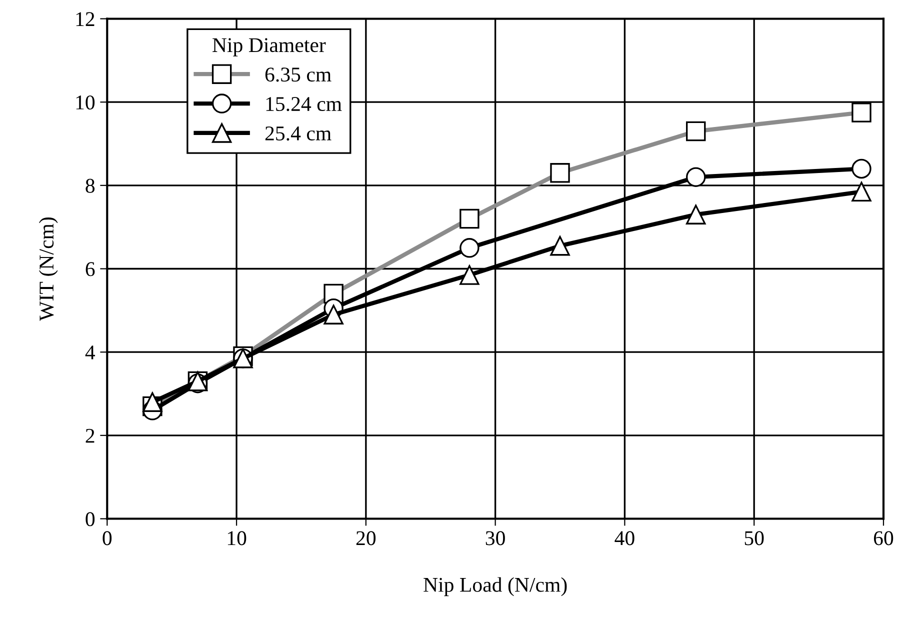 This screenshot has width=908, height=625. What do you see at coordinates (754, 538) in the screenshot?
I see `x-tick-label: 50` at bounding box center [754, 538].